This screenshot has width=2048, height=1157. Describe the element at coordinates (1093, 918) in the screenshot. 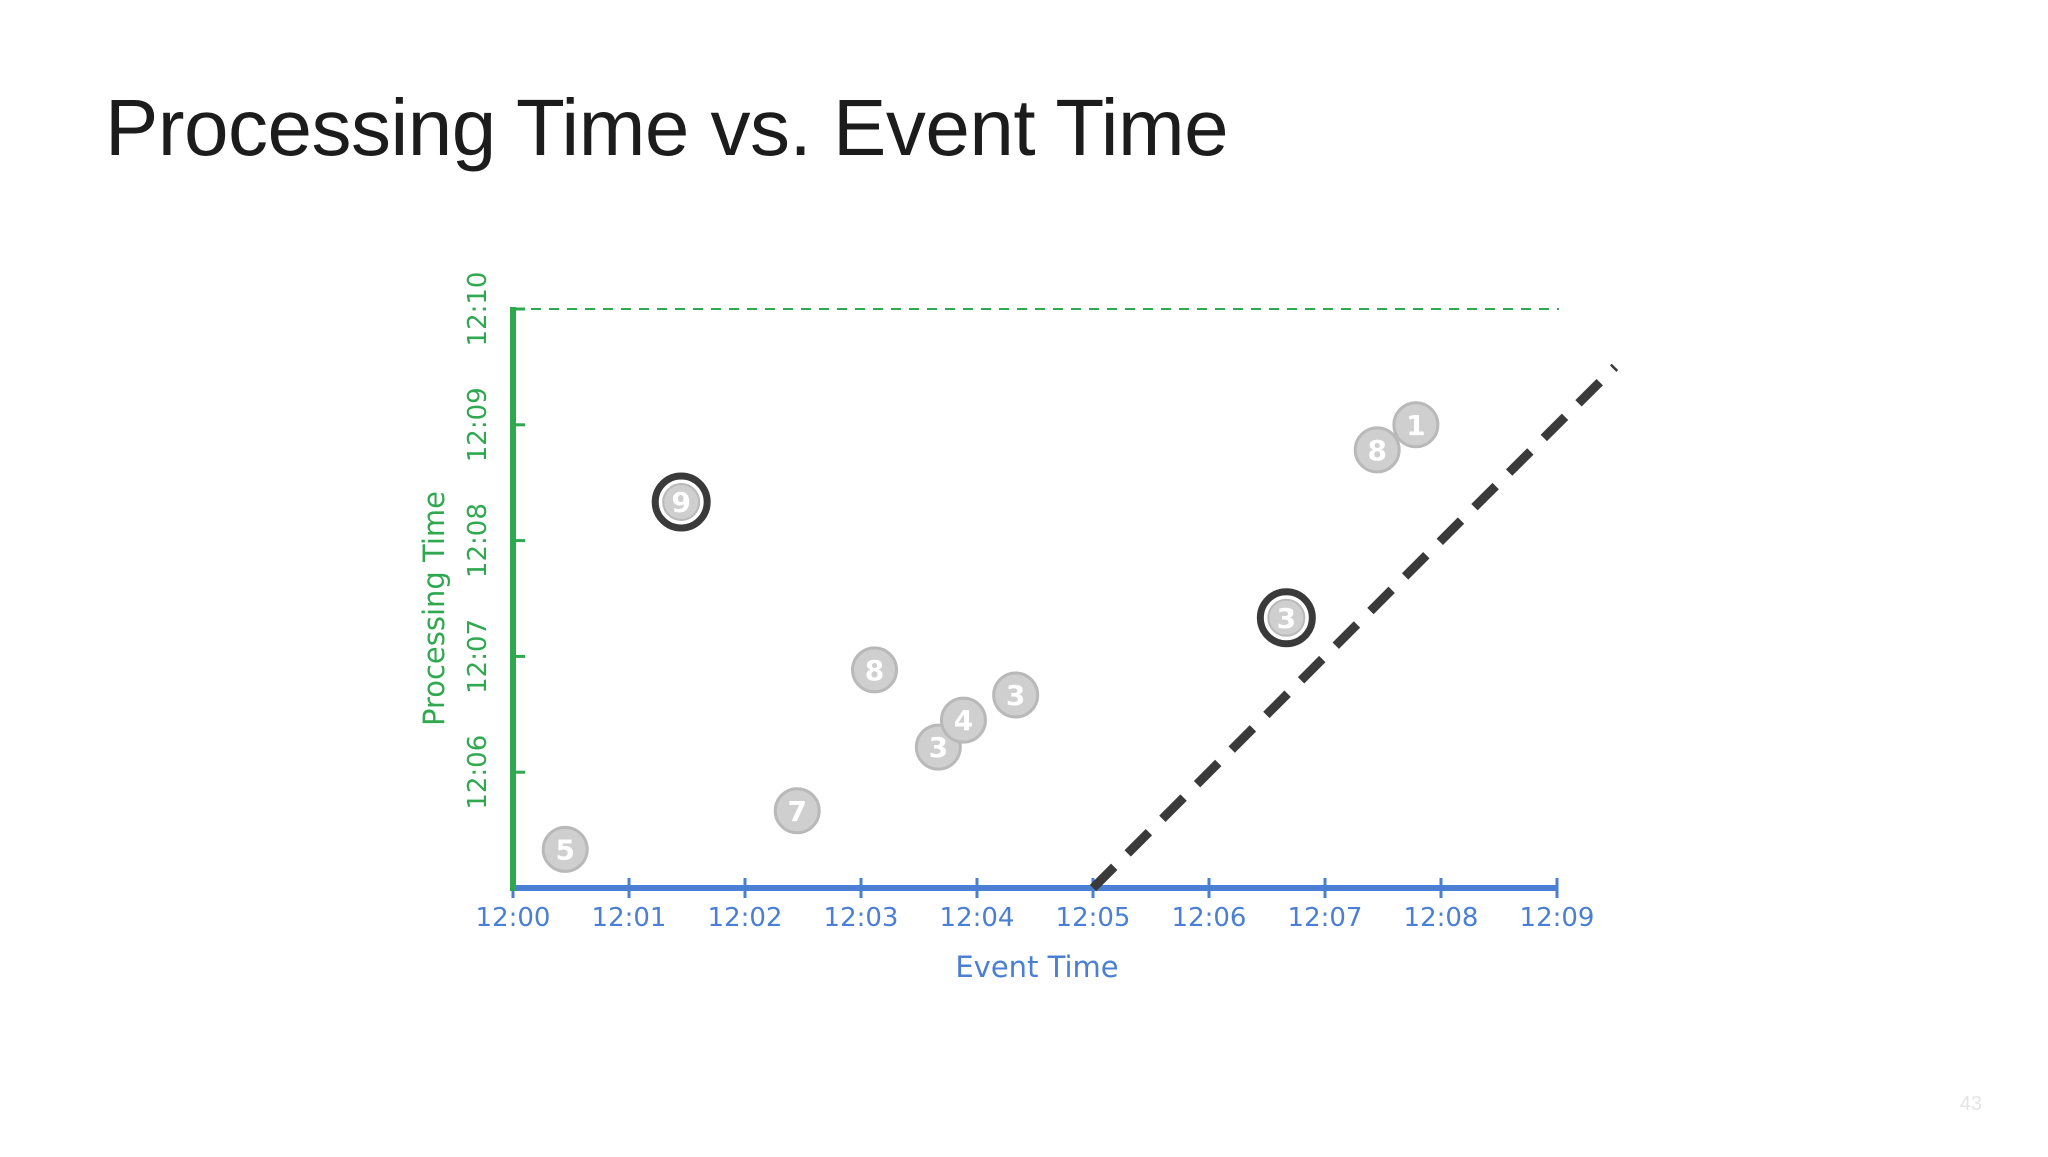

I see `x-tick-label: 12:05` at that location.